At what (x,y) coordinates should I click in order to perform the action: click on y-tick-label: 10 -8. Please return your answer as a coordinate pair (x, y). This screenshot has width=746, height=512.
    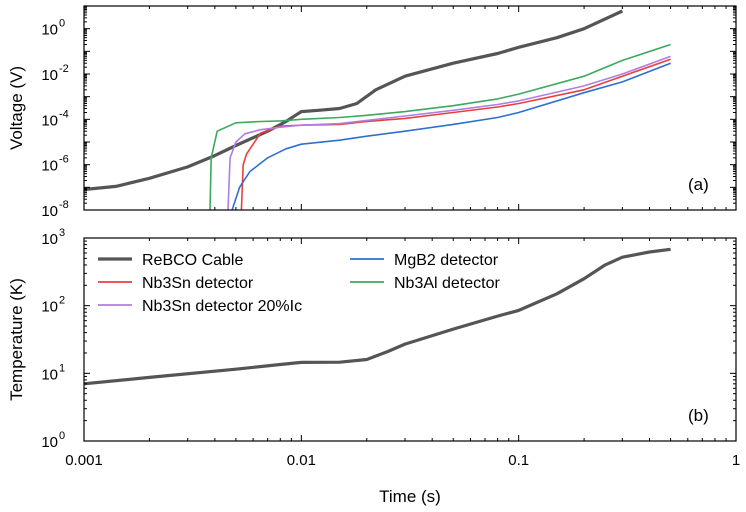
    Looking at the image, I should click on (54, 209).